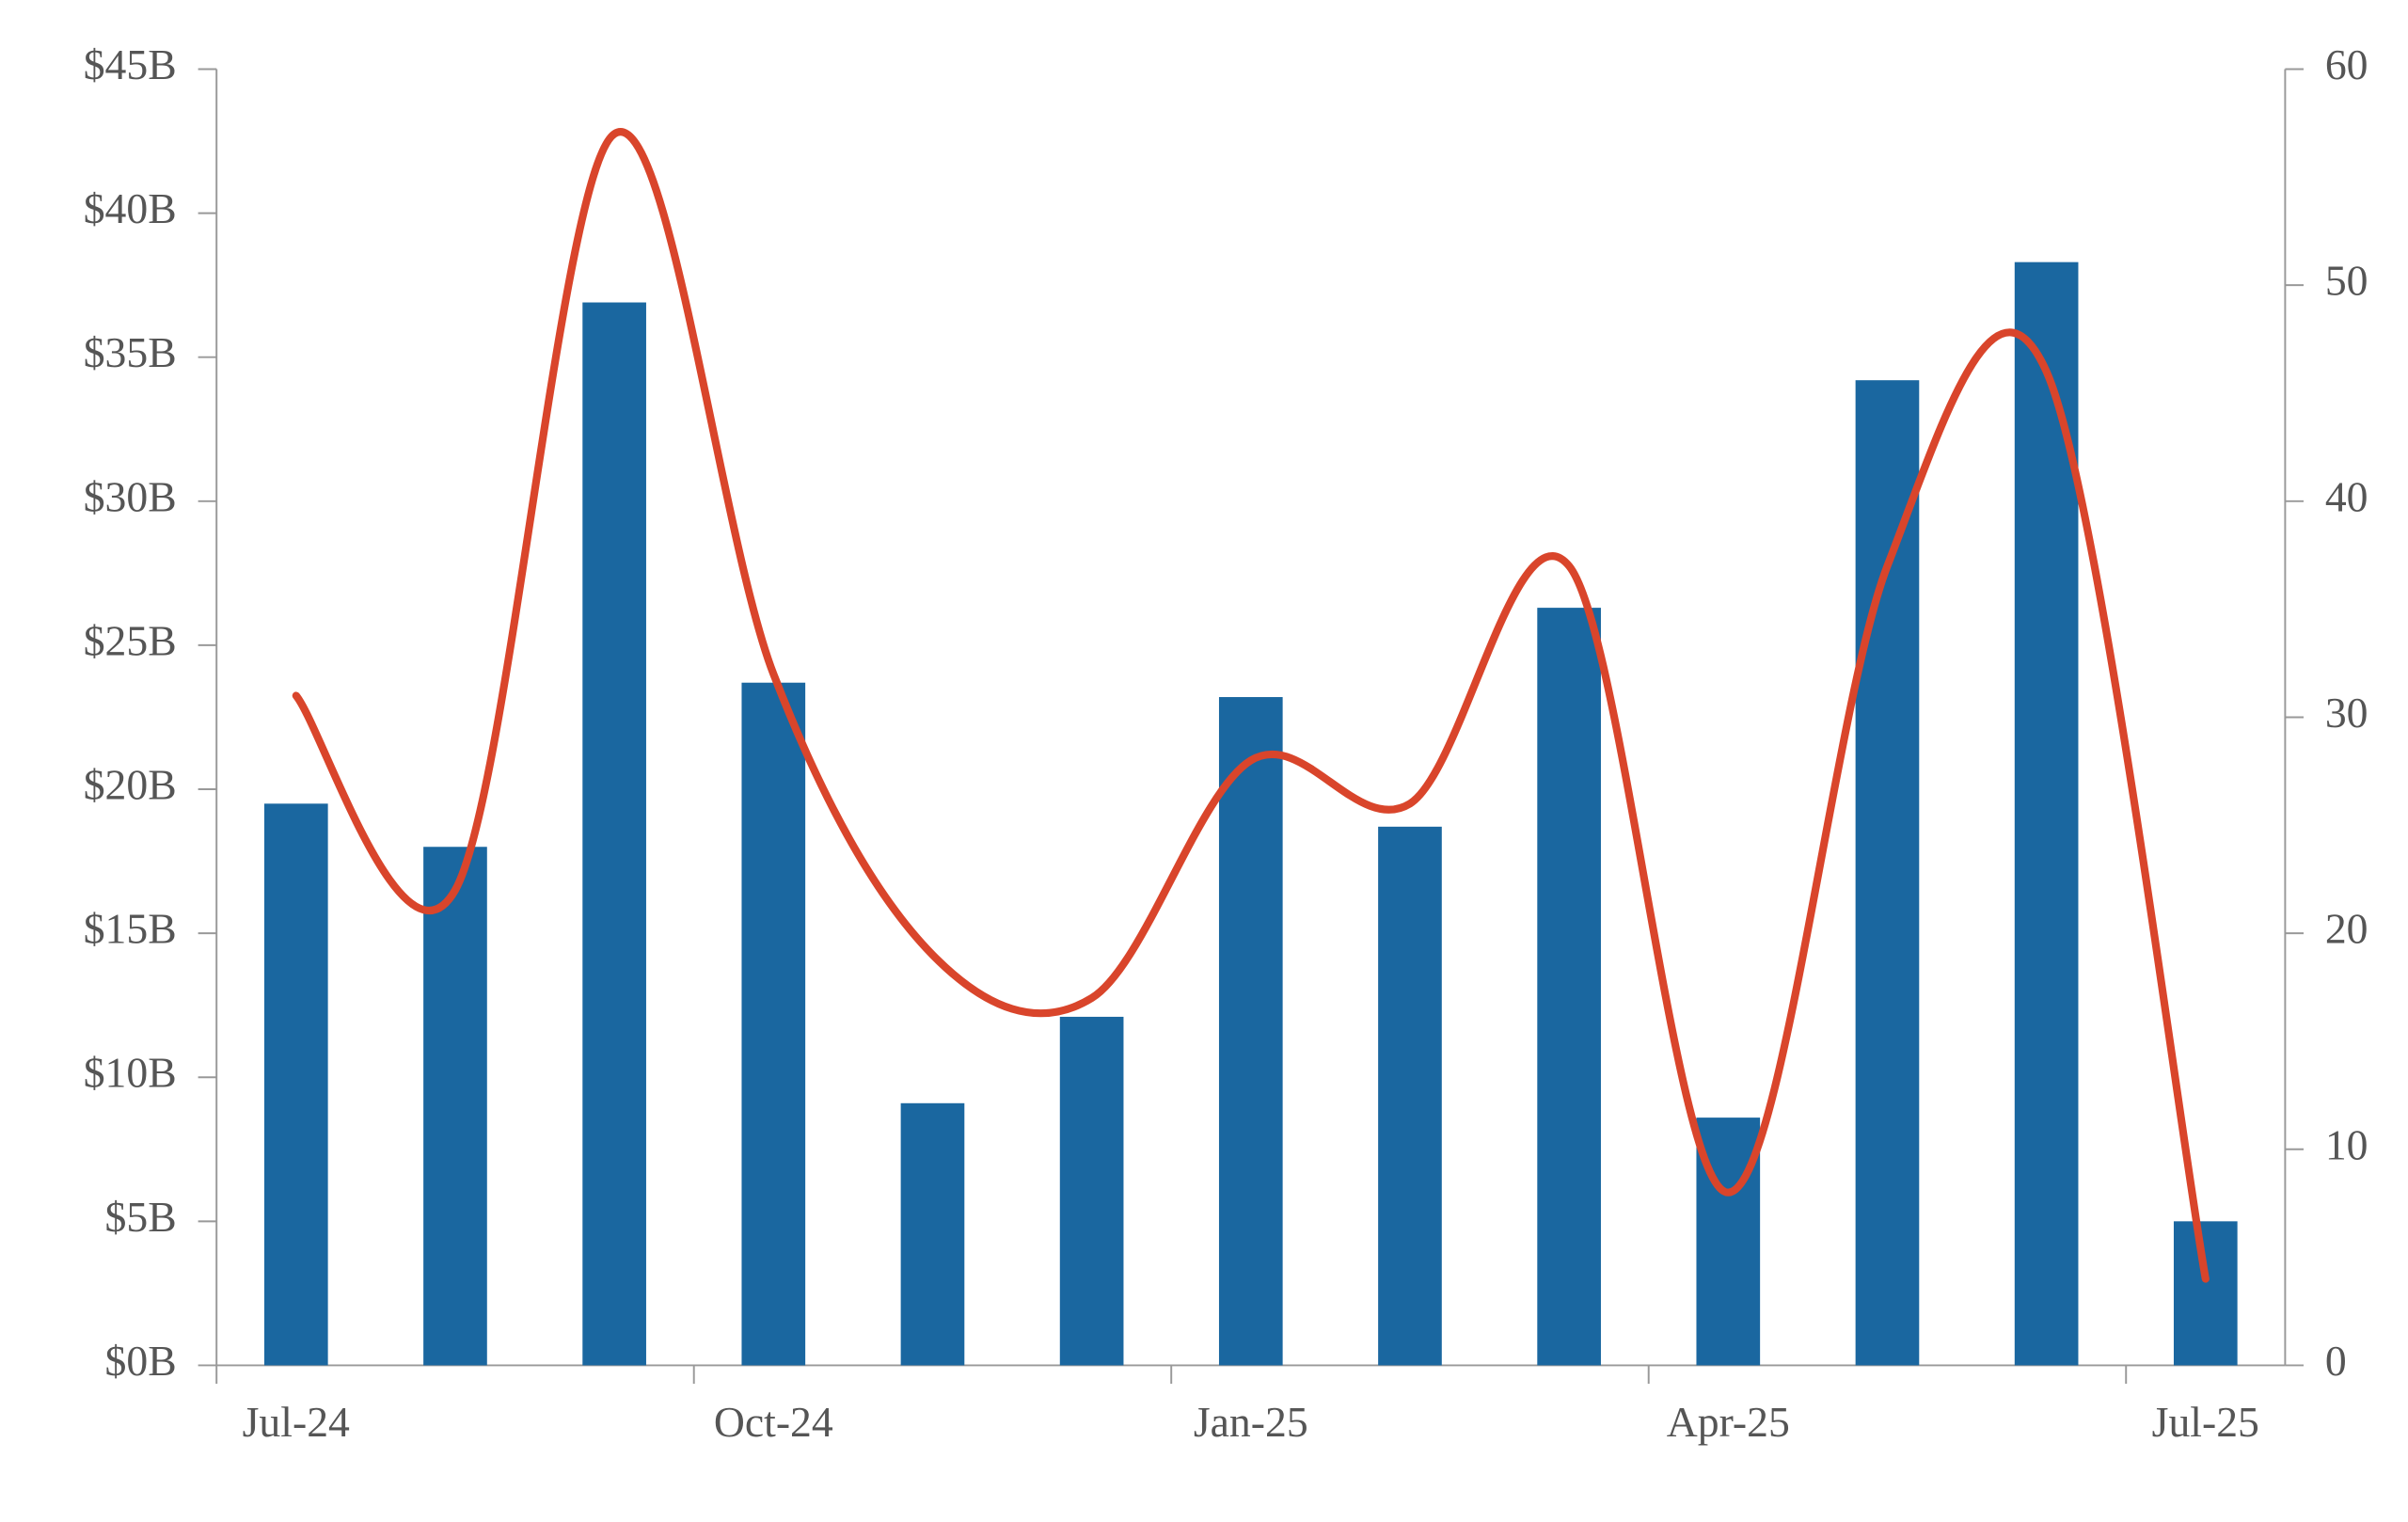  What do you see at coordinates (1729, 1422) in the screenshot?
I see `x-tick-label: Apr-25` at bounding box center [1729, 1422].